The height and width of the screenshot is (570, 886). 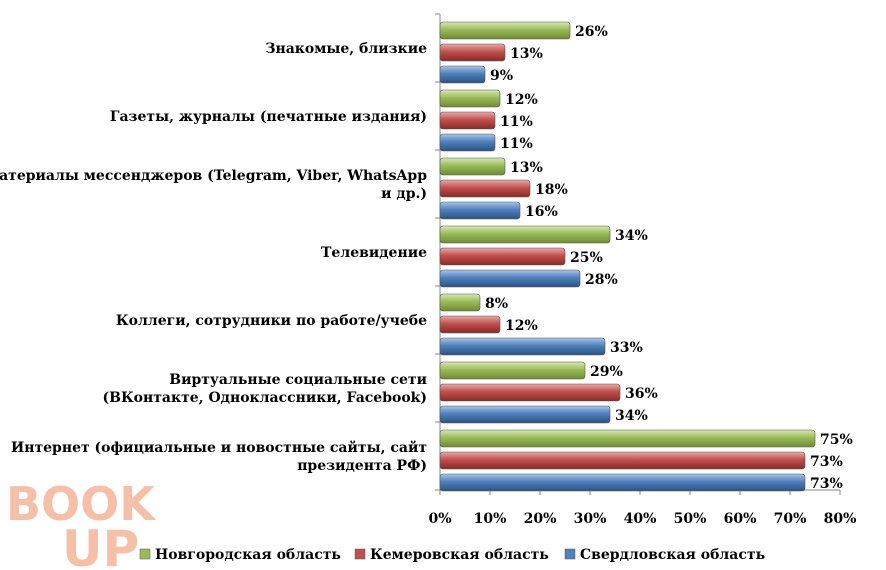 What do you see at coordinates (672, 555) in the screenshot?
I see `legend-label: Свердловская область` at bounding box center [672, 555].